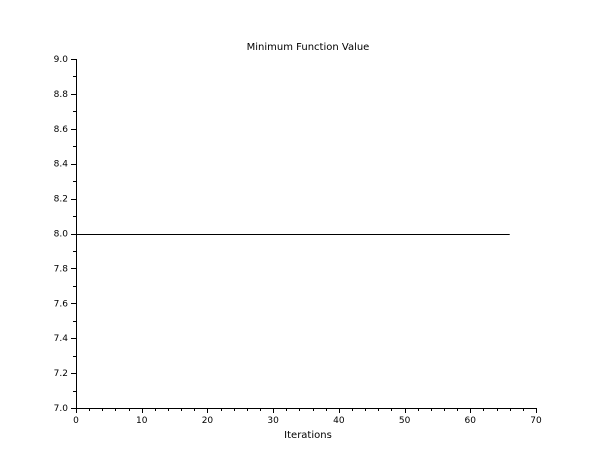 The image size is (614, 471). What do you see at coordinates (405, 421) in the screenshot?
I see `x-tick-label: 50` at bounding box center [405, 421].